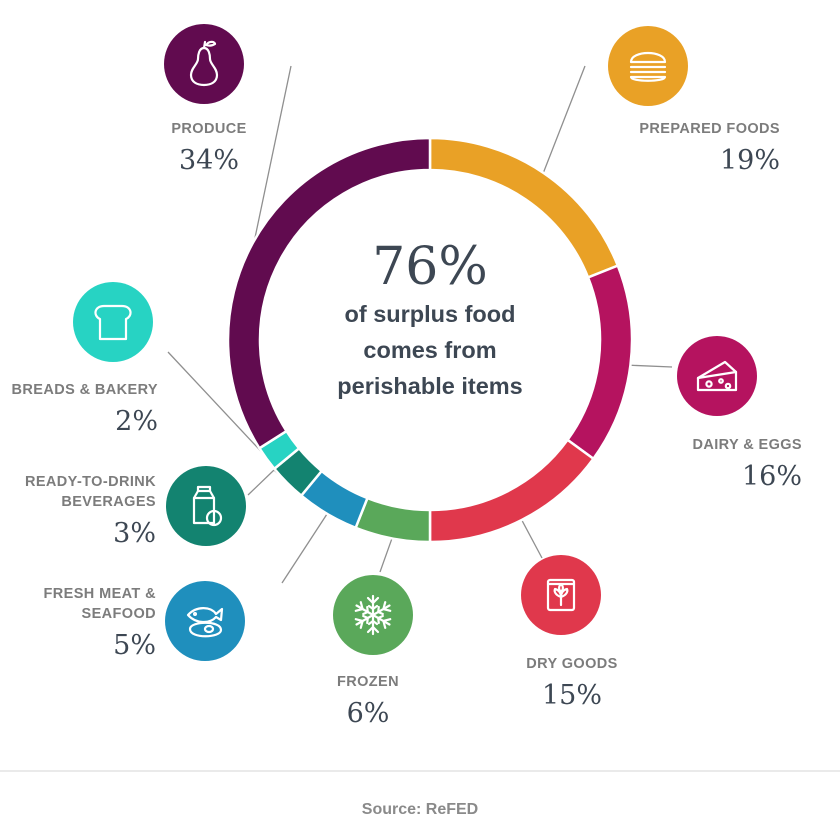  What do you see at coordinates (373, 615) in the screenshot?
I see `snowflake-icon` at bounding box center [373, 615].